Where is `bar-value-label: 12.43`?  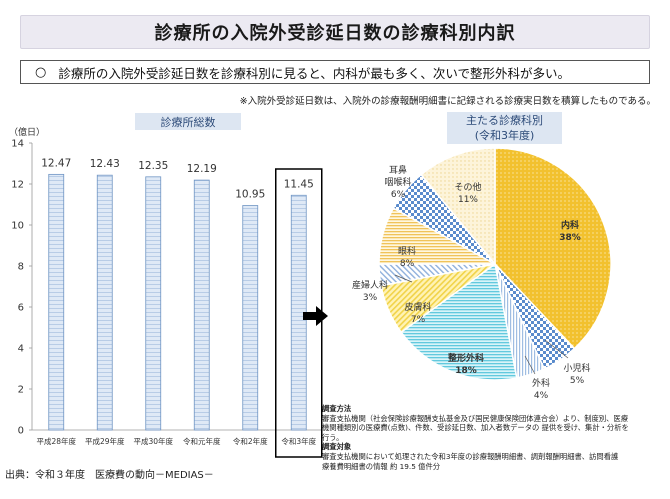
bar-value-label: 12.43 is located at coordinates (105, 164).